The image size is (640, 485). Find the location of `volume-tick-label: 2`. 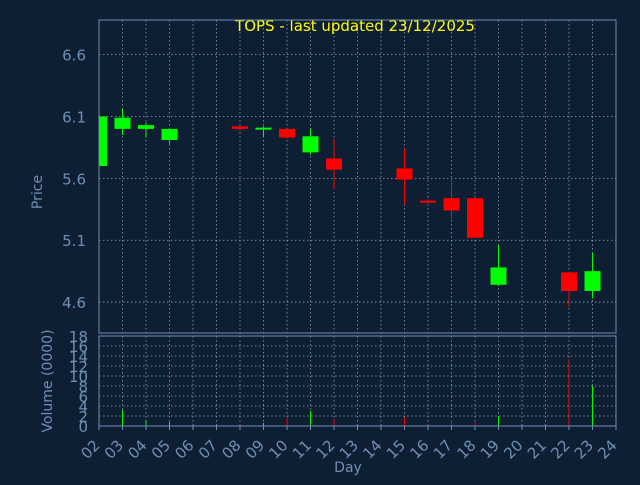

volume-tick-label: 2 is located at coordinates (83, 417).